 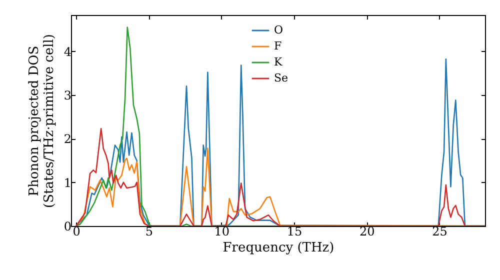 I want to click on x-tick-label: 25, so click(x=440, y=231).